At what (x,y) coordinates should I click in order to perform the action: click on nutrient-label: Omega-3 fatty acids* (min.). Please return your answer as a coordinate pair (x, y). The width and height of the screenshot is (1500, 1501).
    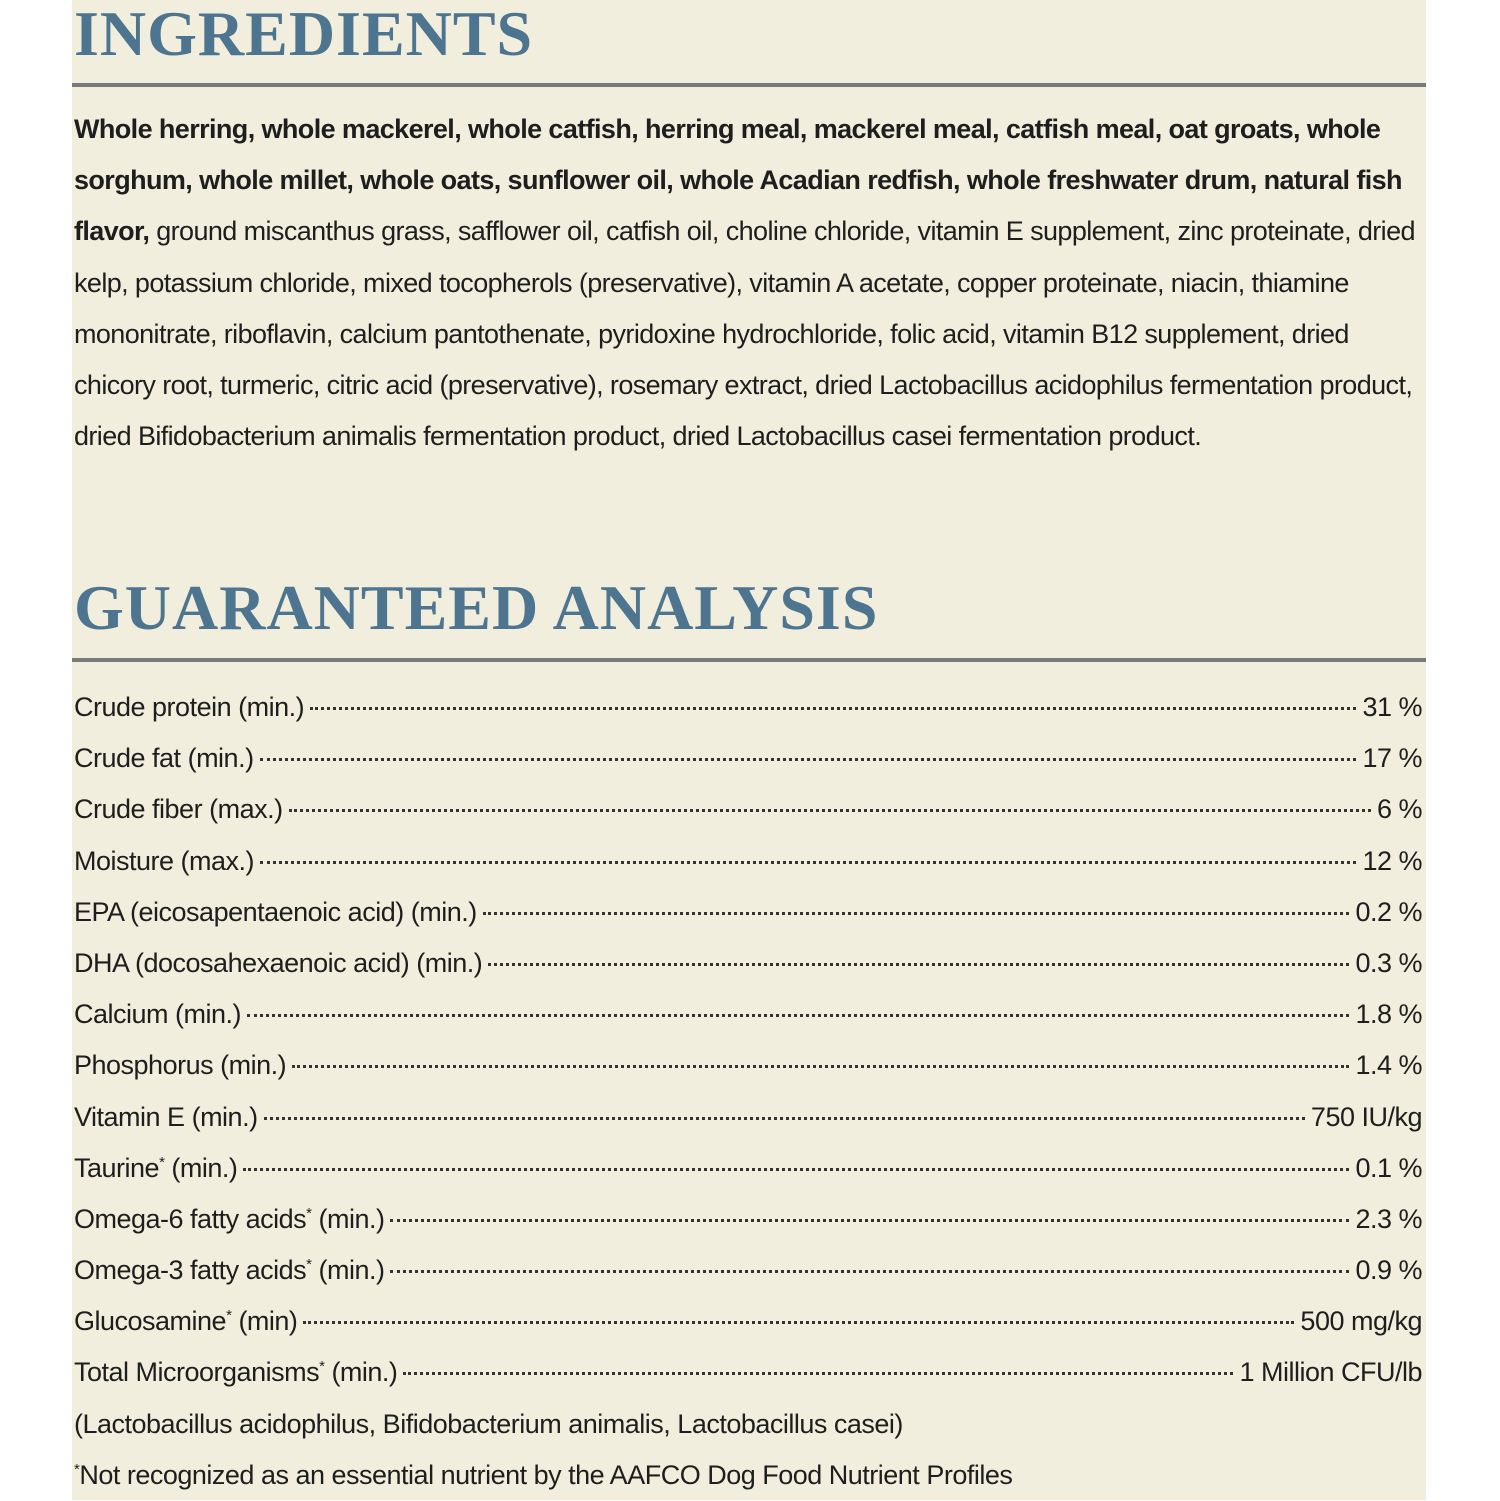
    Looking at the image, I should click on (229, 1270).